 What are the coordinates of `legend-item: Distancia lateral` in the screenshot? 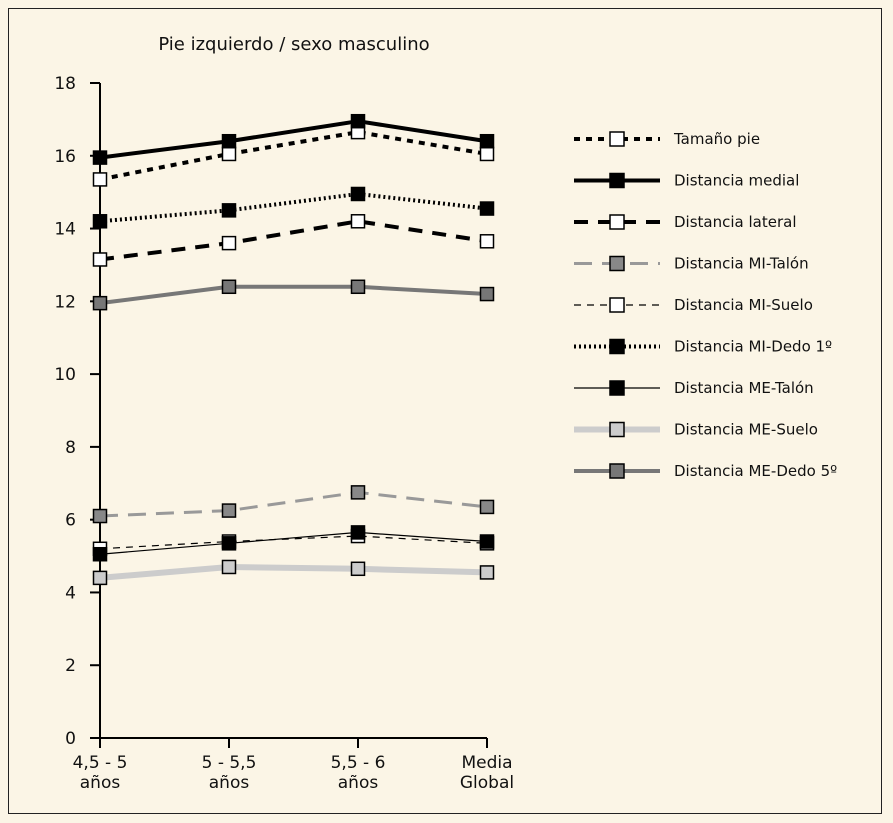 It's located at (685, 222).